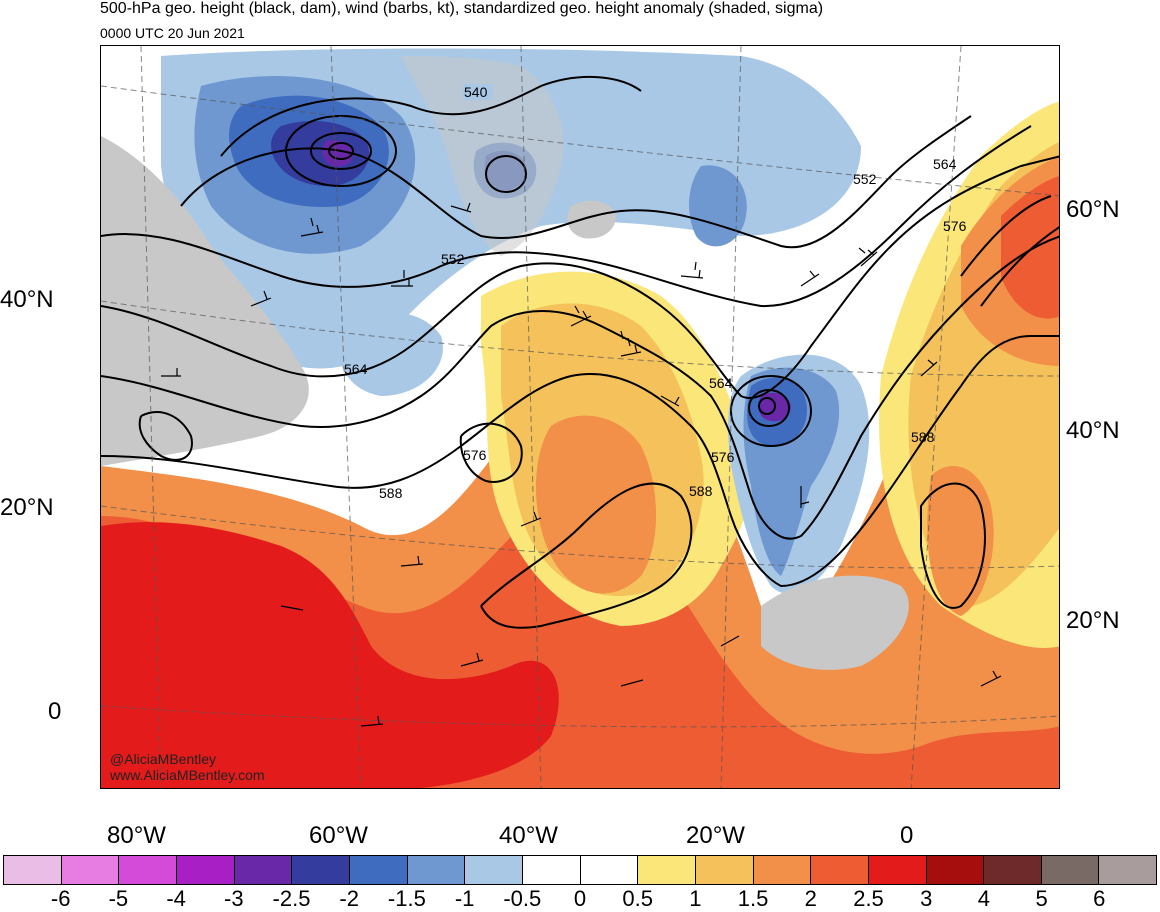  I want to click on contour-552-a, so click(576, 182).